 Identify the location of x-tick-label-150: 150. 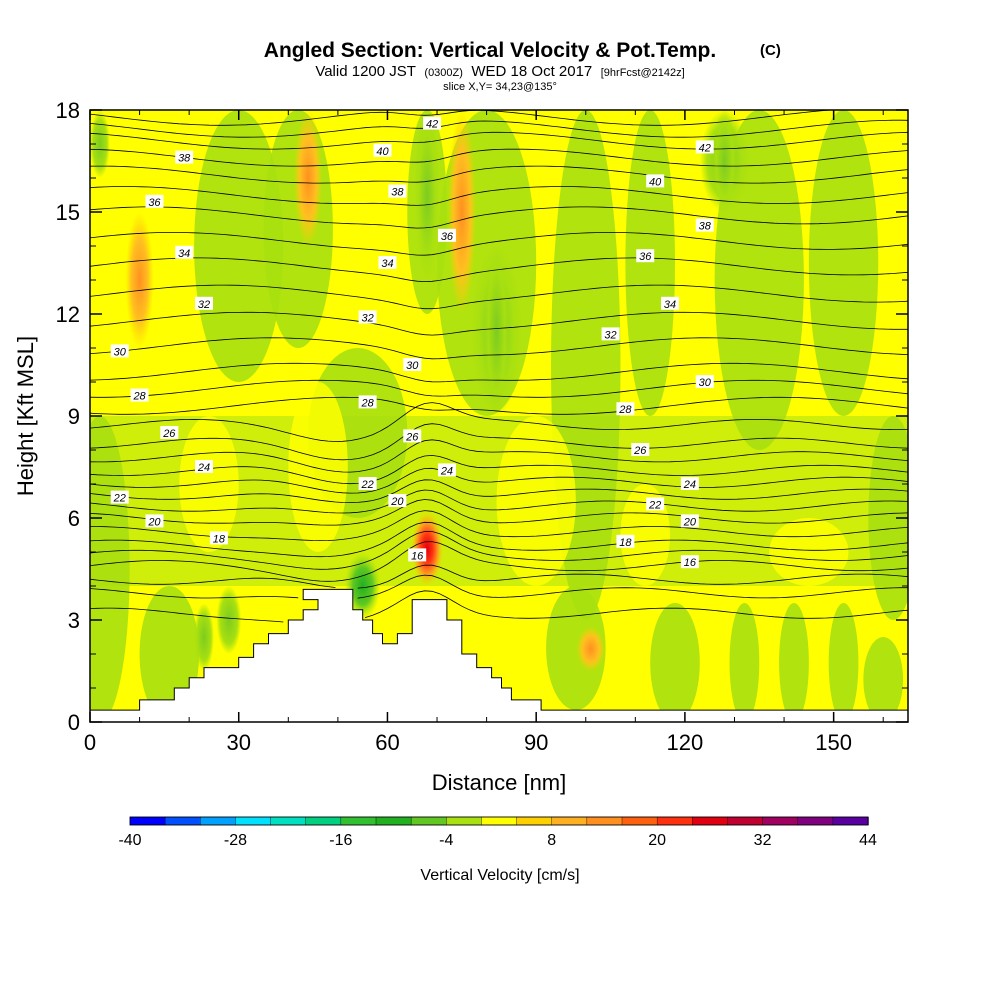
(833, 742).